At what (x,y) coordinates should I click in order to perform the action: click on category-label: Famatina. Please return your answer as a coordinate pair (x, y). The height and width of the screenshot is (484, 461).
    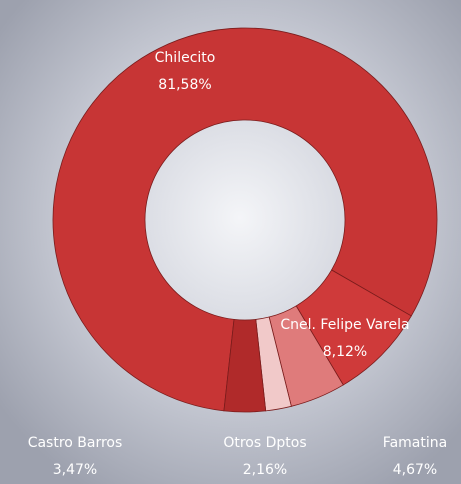
    Looking at the image, I should click on (415, 443).